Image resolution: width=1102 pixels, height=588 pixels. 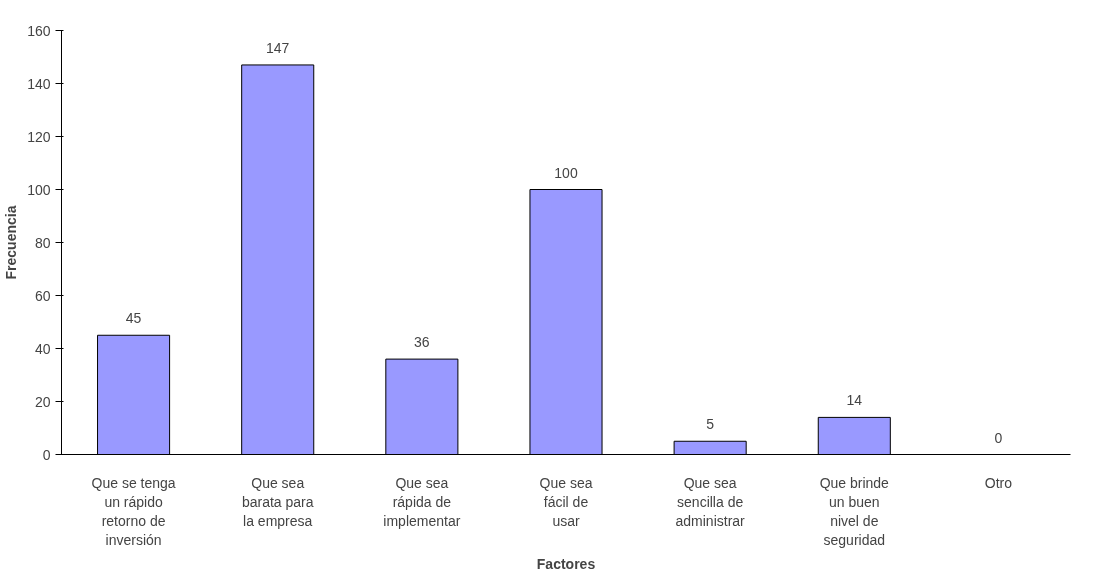 I want to click on y-tick-label: 160, so click(x=39, y=30).